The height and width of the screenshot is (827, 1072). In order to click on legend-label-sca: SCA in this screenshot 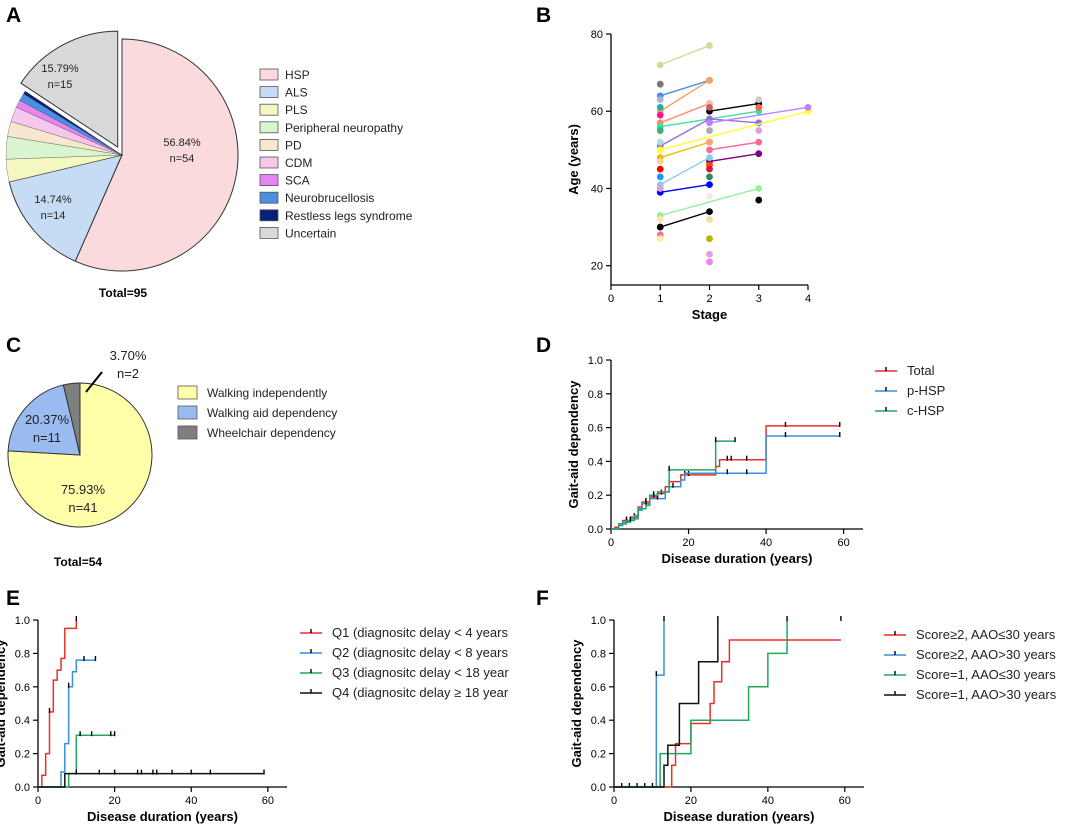, I will do `click(297, 181)`.